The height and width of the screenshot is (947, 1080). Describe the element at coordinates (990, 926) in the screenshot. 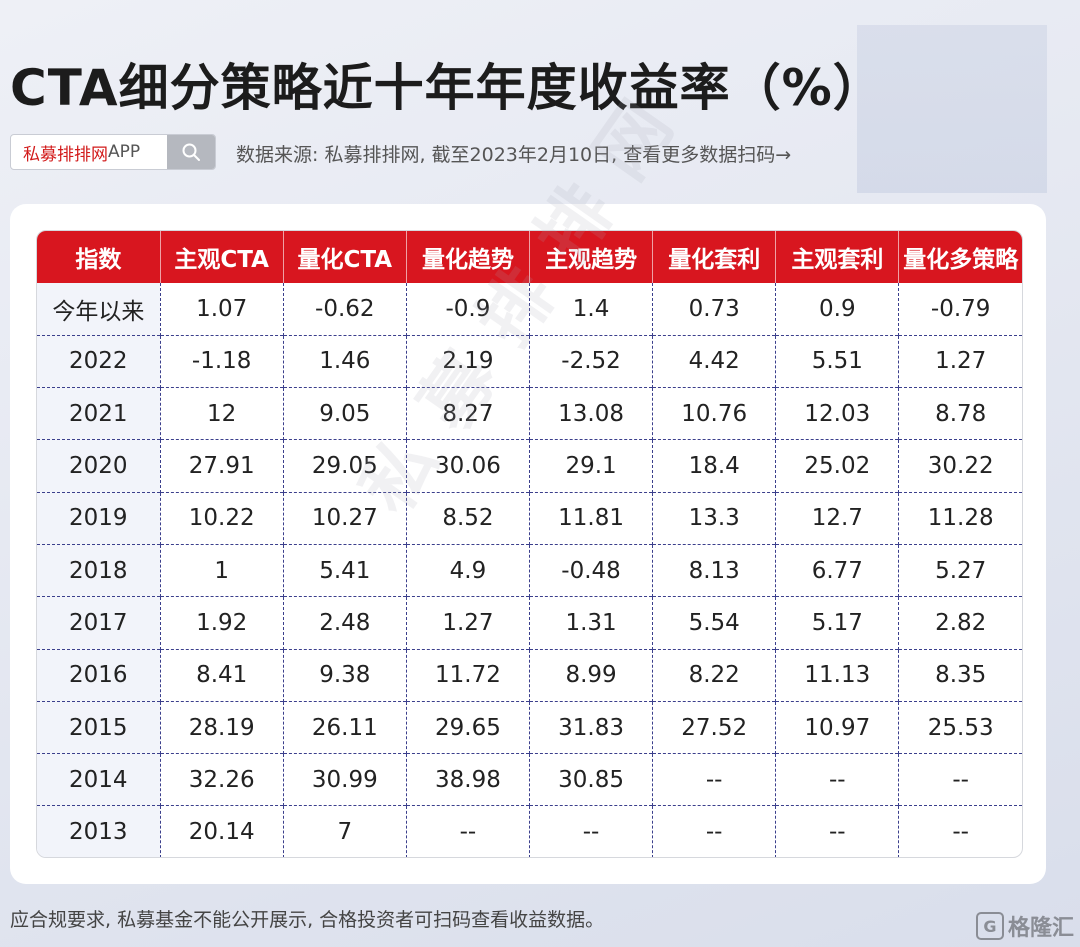

I see `logo-mark-icon: G` at that location.